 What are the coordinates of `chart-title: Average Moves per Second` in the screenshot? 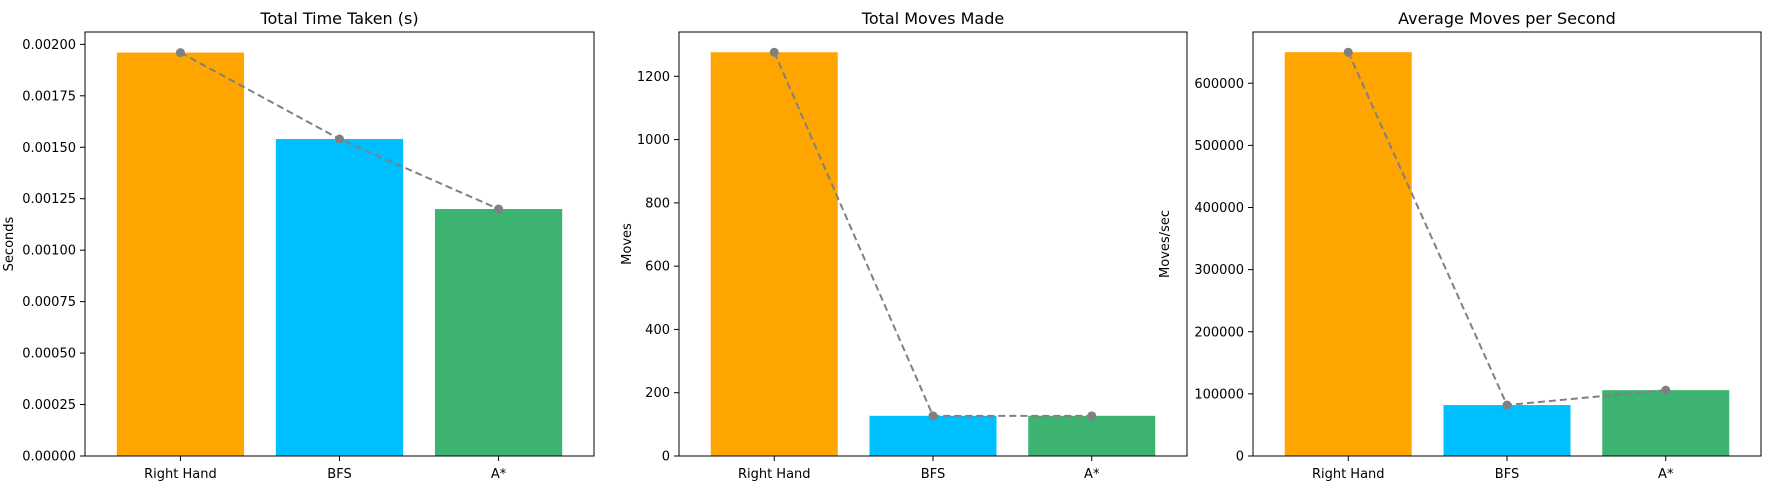 It's located at (1507, 18).